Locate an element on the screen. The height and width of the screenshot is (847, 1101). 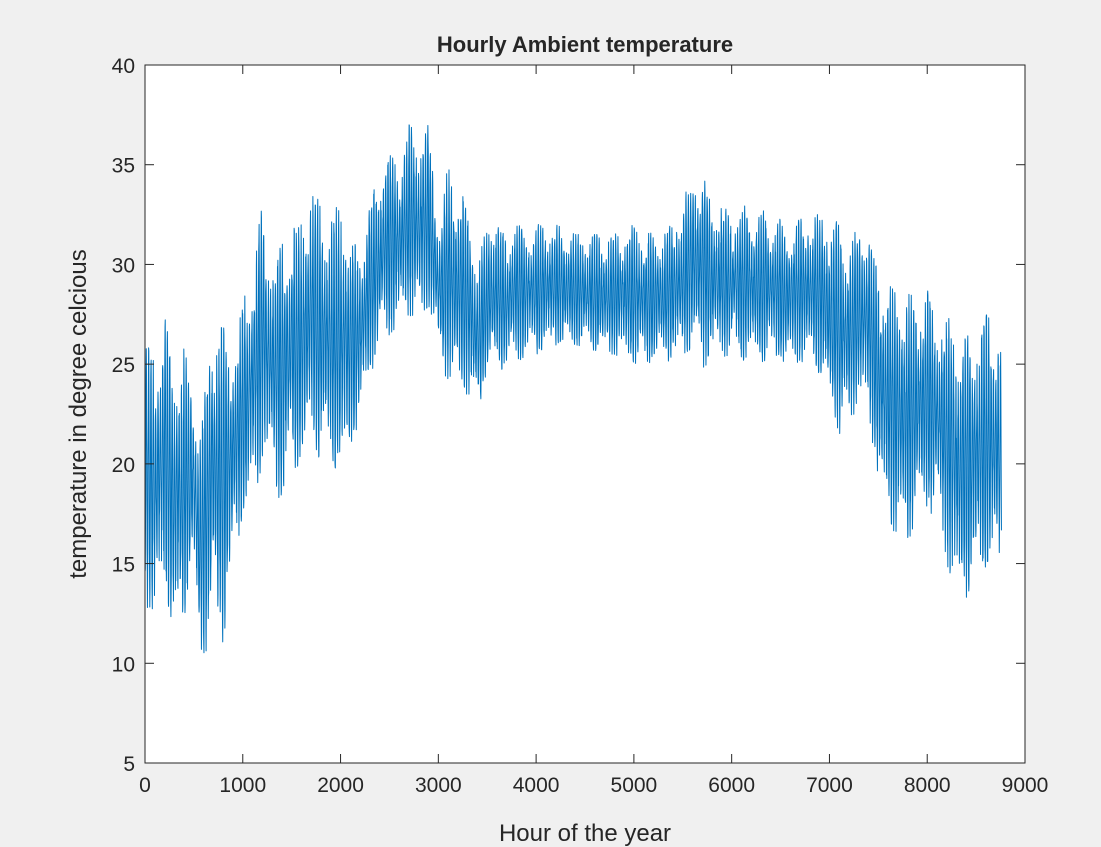
y-tick-label: 15 is located at coordinates (123, 565).